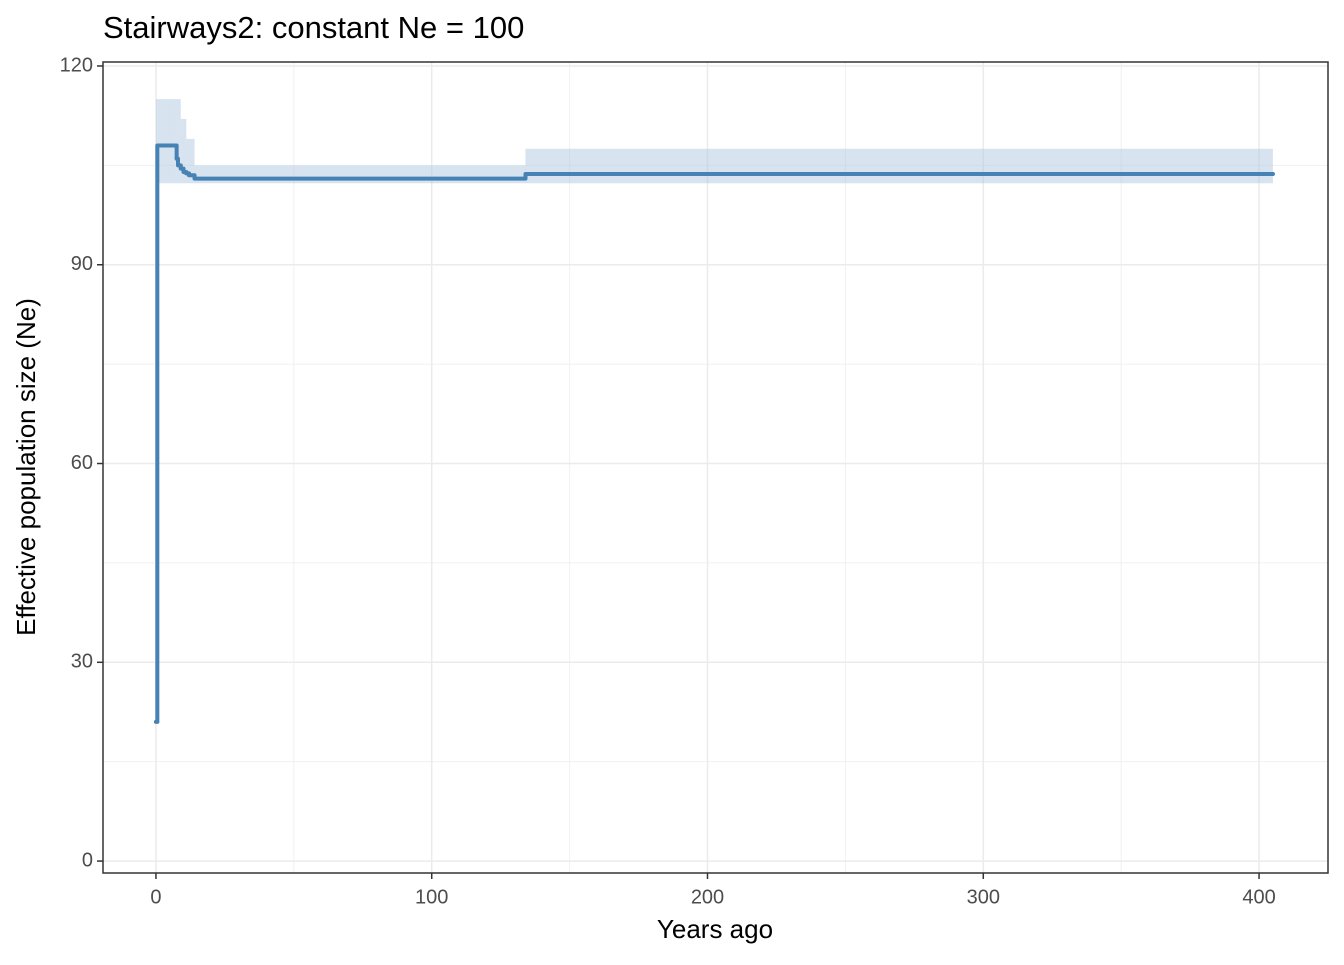 Image resolution: width=1344 pixels, height=965 pixels. Describe the element at coordinates (82, 463) in the screenshot. I see `y-tick-label: 60` at that location.